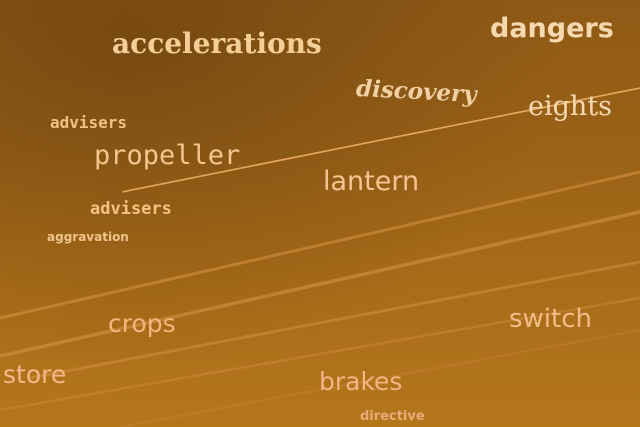  What do you see at coordinates (361, 381) in the screenshot?
I see `word-brakes: brakes` at bounding box center [361, 381].